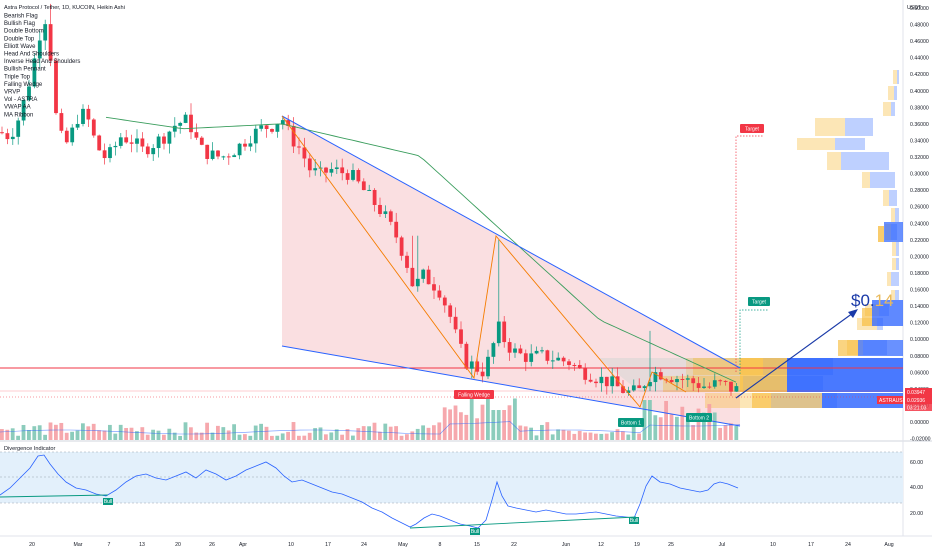 The image size is (932, 555). Describe the element at coordinates (787, 400) in the screenshot. I see `volume-profile-low-down-bar` at that location.